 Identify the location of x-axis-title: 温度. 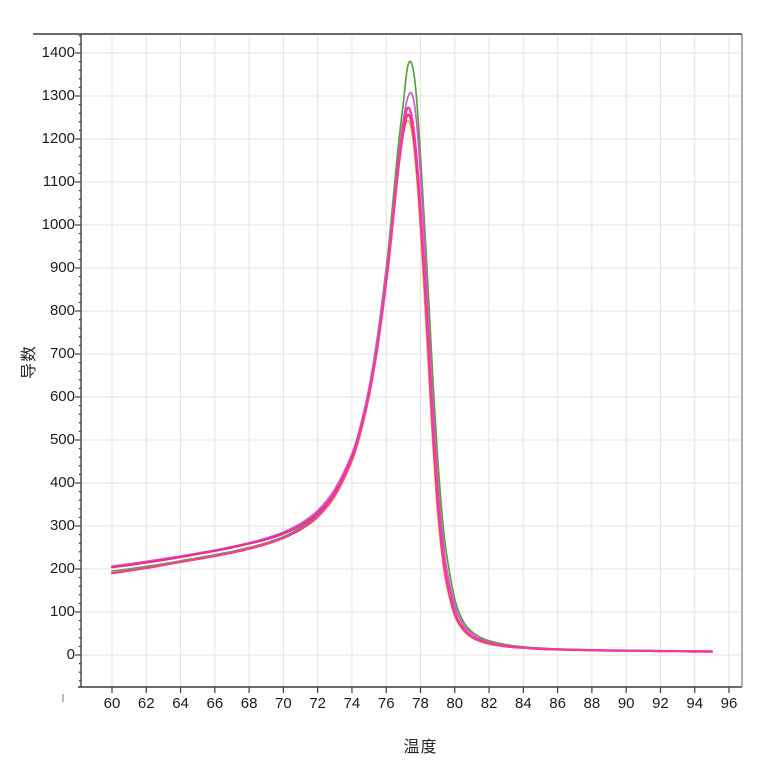
(420, 747).